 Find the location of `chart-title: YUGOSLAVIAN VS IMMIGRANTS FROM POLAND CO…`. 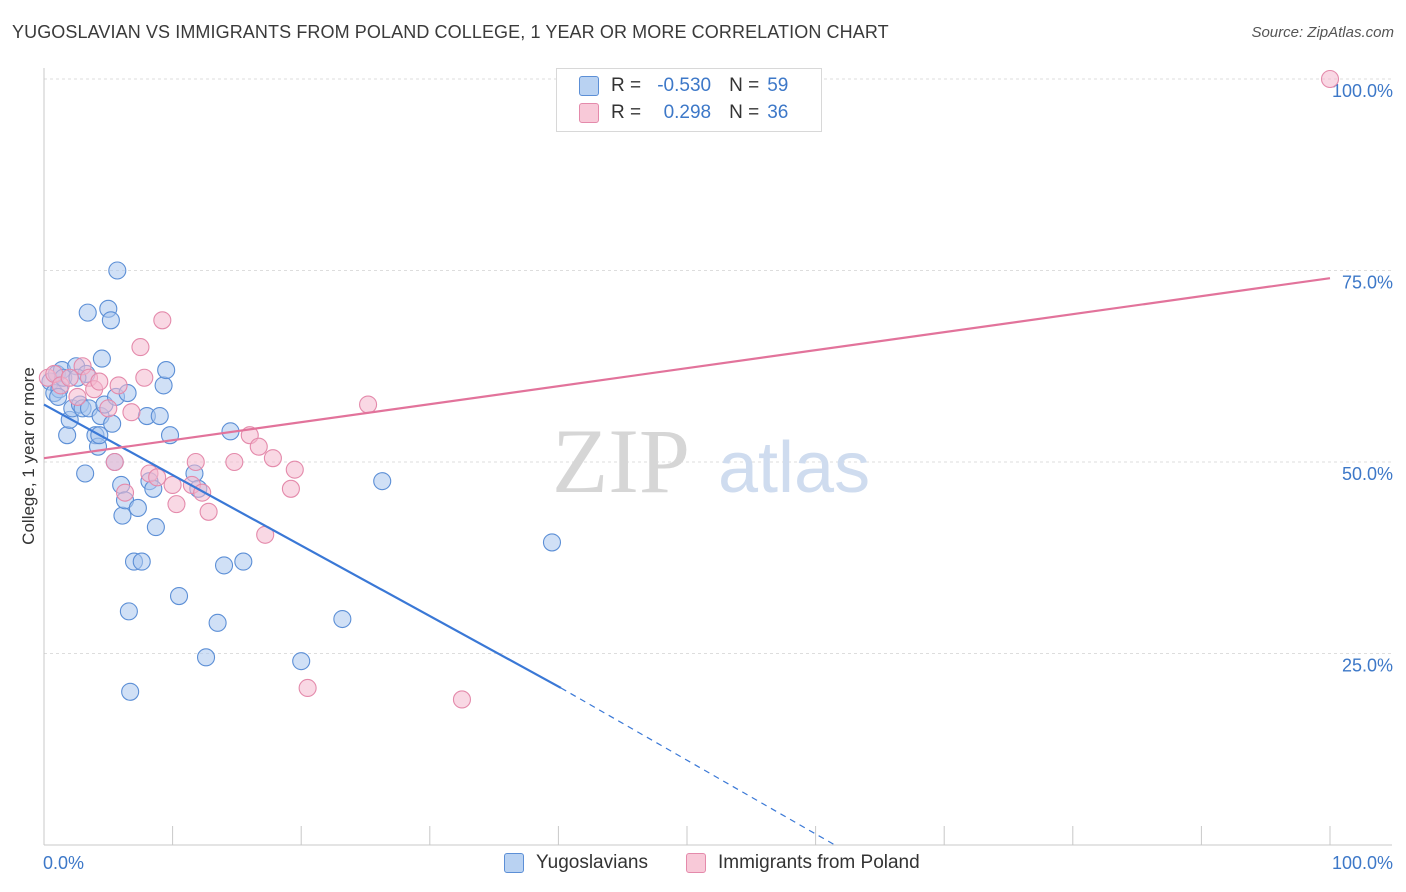

chart-title: YUGOSLAVIAN VS IMMIGRANTS FROM POLAND CO… is located at coordinates (450, 32).